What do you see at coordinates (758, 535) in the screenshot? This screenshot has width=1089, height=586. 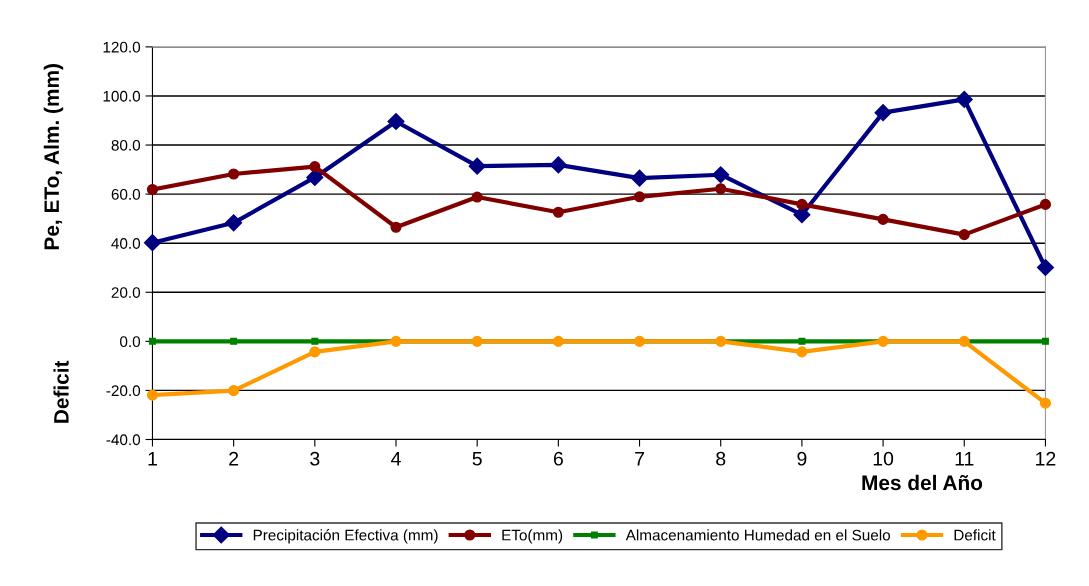 I see `legend-label: Almacenamiento Humedad en el Suelo` at bounding box center [758, 535].